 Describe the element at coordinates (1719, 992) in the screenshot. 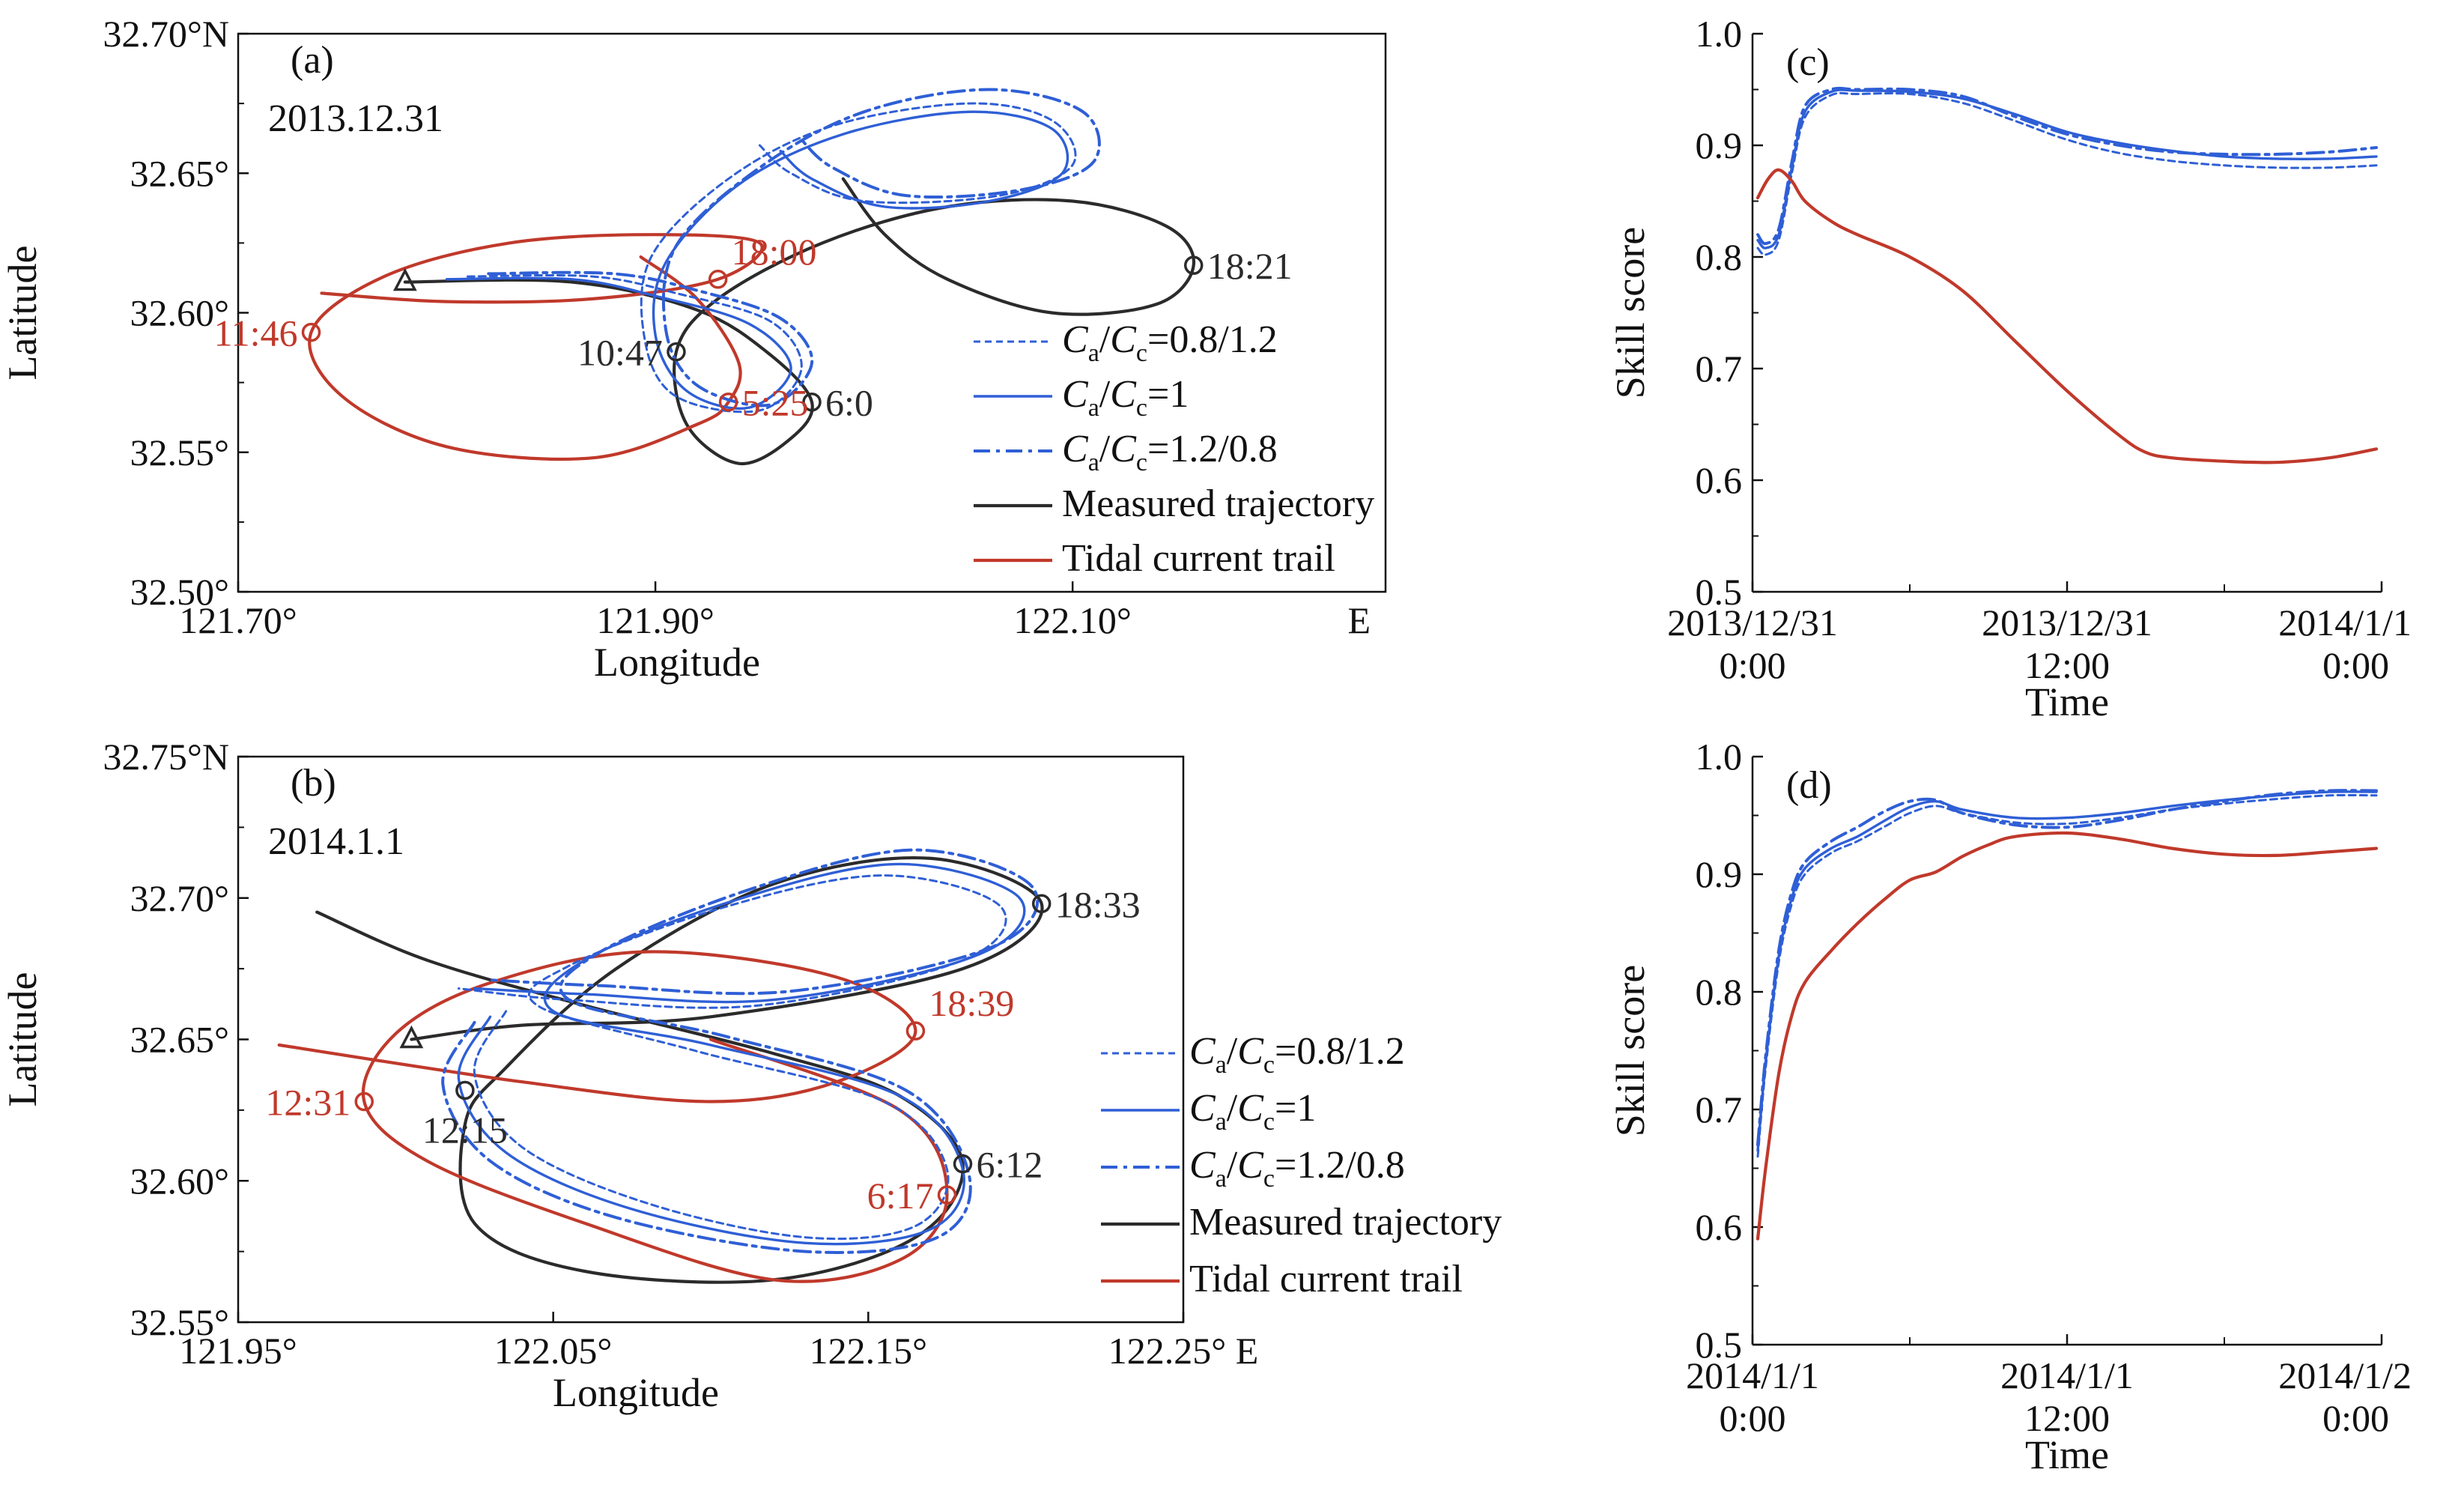

I see `y-tick-label: 0.8` at that location.